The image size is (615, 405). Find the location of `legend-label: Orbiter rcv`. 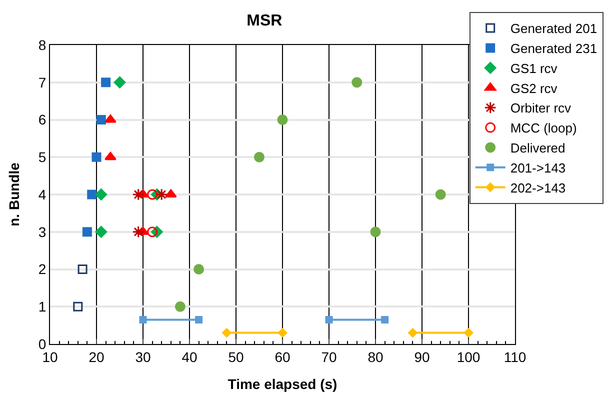

legend-label: Orbiter rcv is located at coordinates (541, 108).